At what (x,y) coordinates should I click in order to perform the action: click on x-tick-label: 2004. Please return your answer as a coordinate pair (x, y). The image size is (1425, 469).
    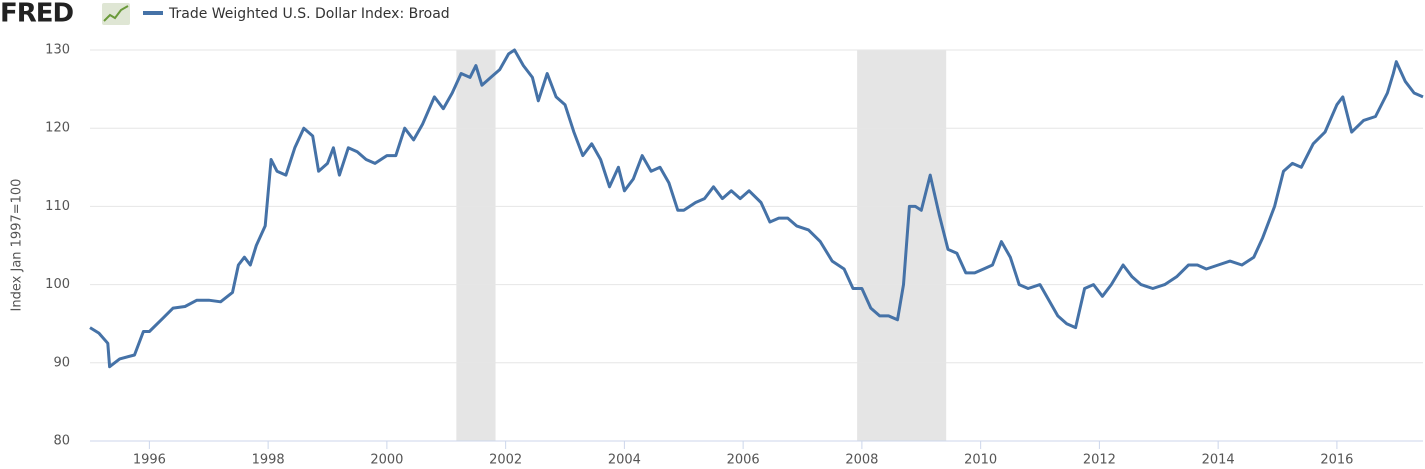
    Looking at the image, I should click on (624, 460).